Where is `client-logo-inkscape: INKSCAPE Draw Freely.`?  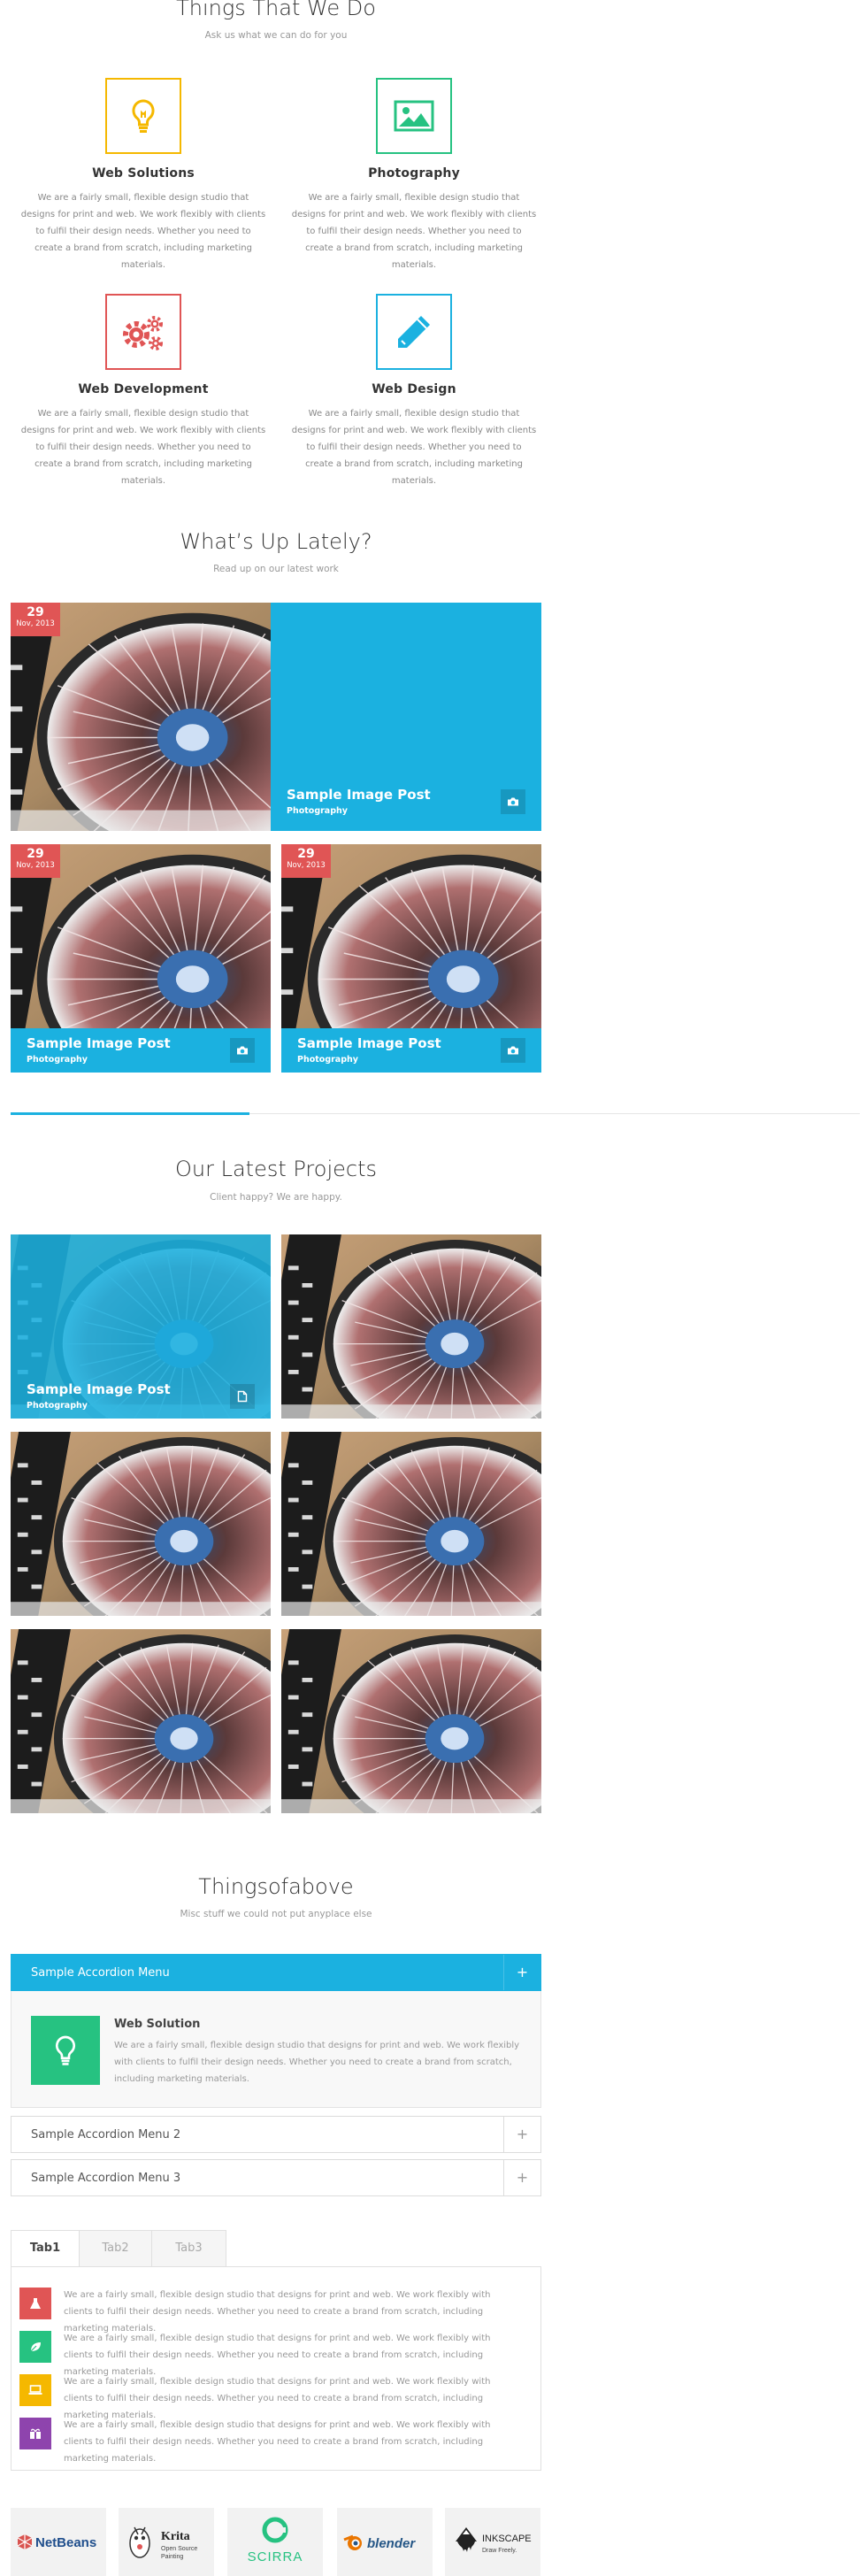 client-logo-inkscape: INKSCAPE Draw Freely. is located at coordinates (493, 2542).